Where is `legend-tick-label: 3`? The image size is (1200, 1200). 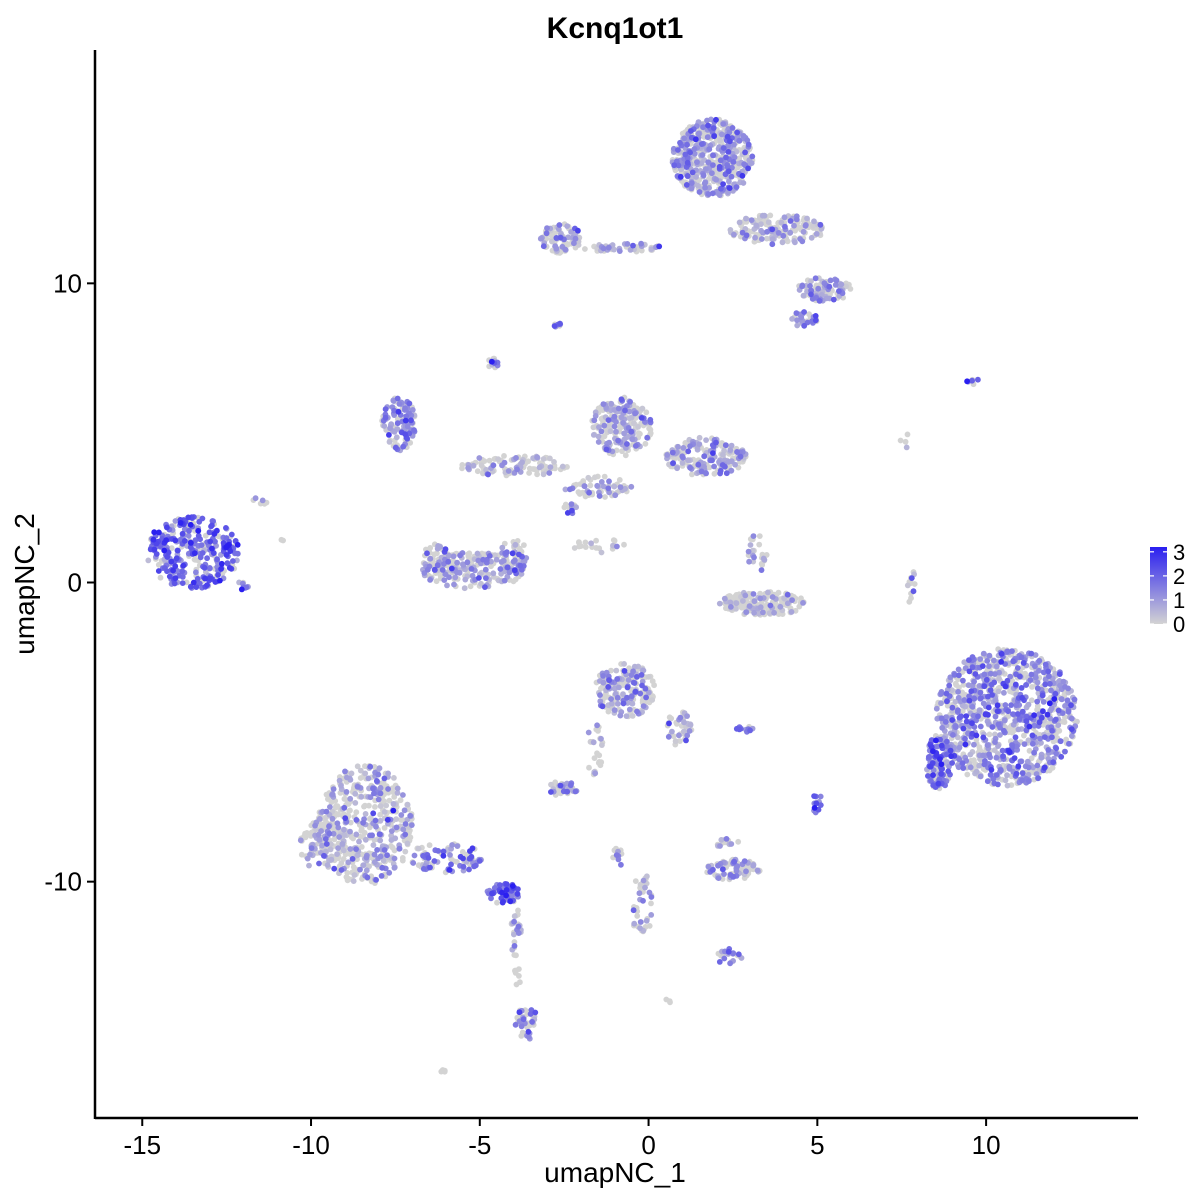 legend-tick-label: 3 is located at coordinates (1179, 552).